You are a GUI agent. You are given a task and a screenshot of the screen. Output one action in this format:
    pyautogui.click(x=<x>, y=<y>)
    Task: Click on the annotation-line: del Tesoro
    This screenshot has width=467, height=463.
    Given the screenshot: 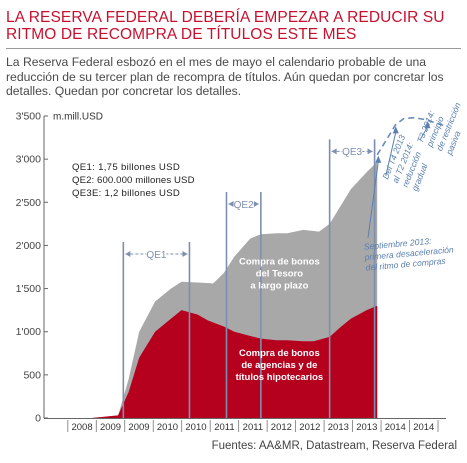 What is the action you would take?
    pyautogui.click(x=280, y=273)
    